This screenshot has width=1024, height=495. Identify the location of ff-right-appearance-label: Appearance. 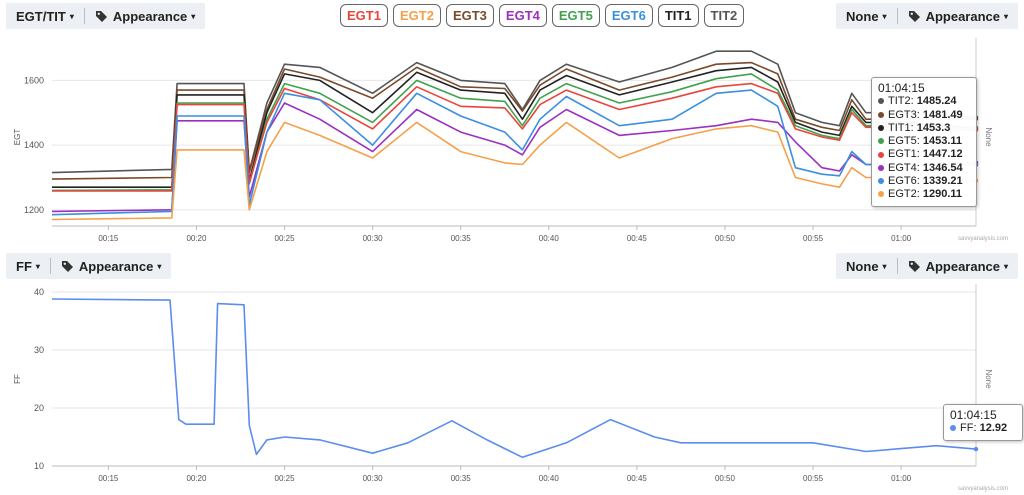
(962, 266).